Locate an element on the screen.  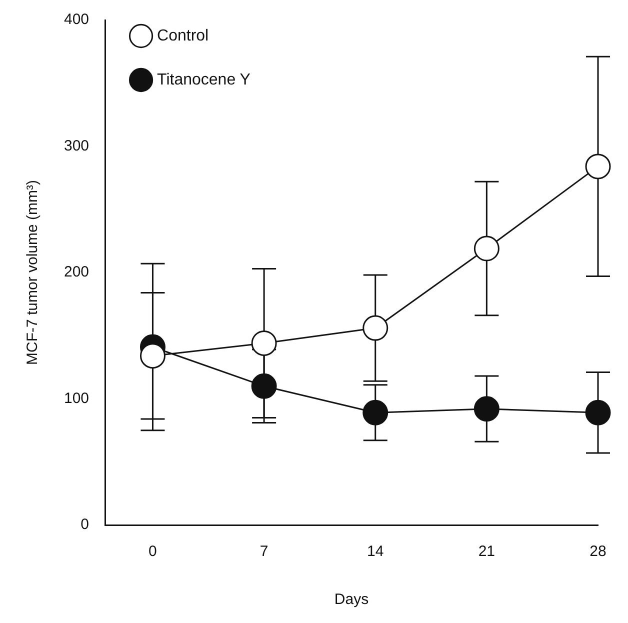
legend-label: Control is located at coordinates (183, 35).